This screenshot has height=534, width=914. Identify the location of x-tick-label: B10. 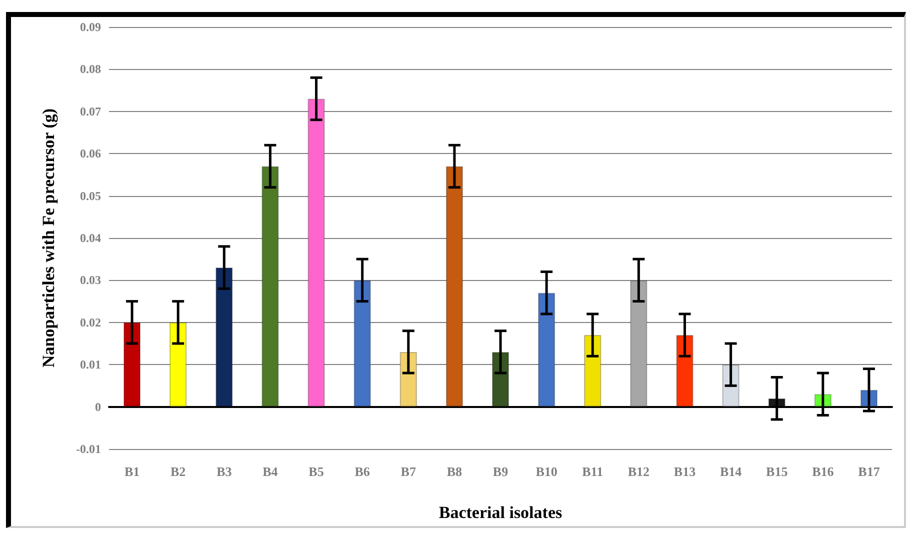
(547, 471).